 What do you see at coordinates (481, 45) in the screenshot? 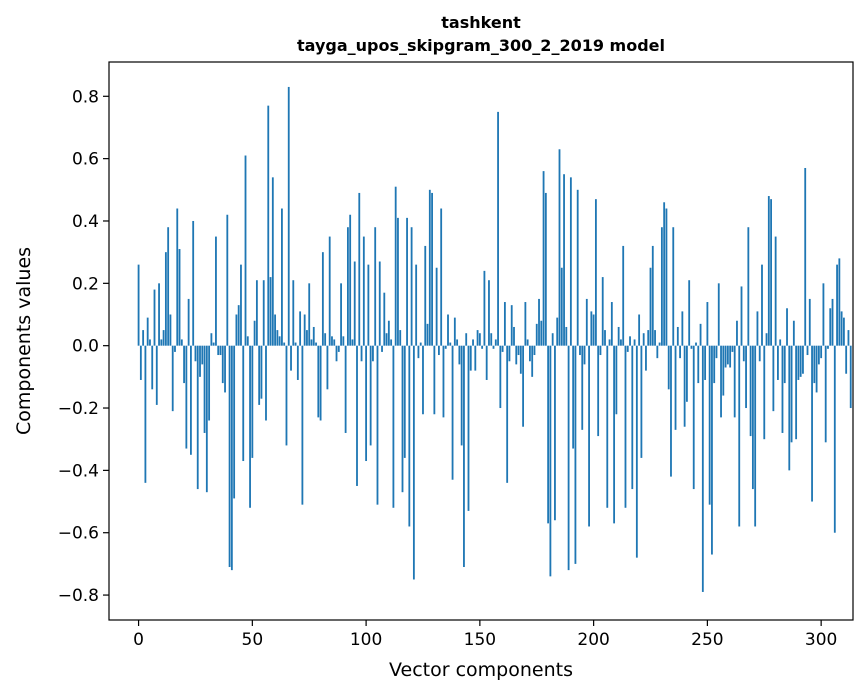
I see `chart-subtitle: tayga_upos_skipgram_300_2_2019 model` at bounding box center [481, 45].